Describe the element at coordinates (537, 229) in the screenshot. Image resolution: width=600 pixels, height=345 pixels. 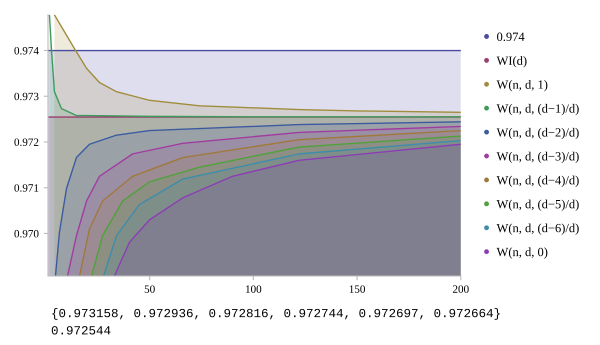
I see `legend-label: W(n, d, (d−6)/d)` at that location.